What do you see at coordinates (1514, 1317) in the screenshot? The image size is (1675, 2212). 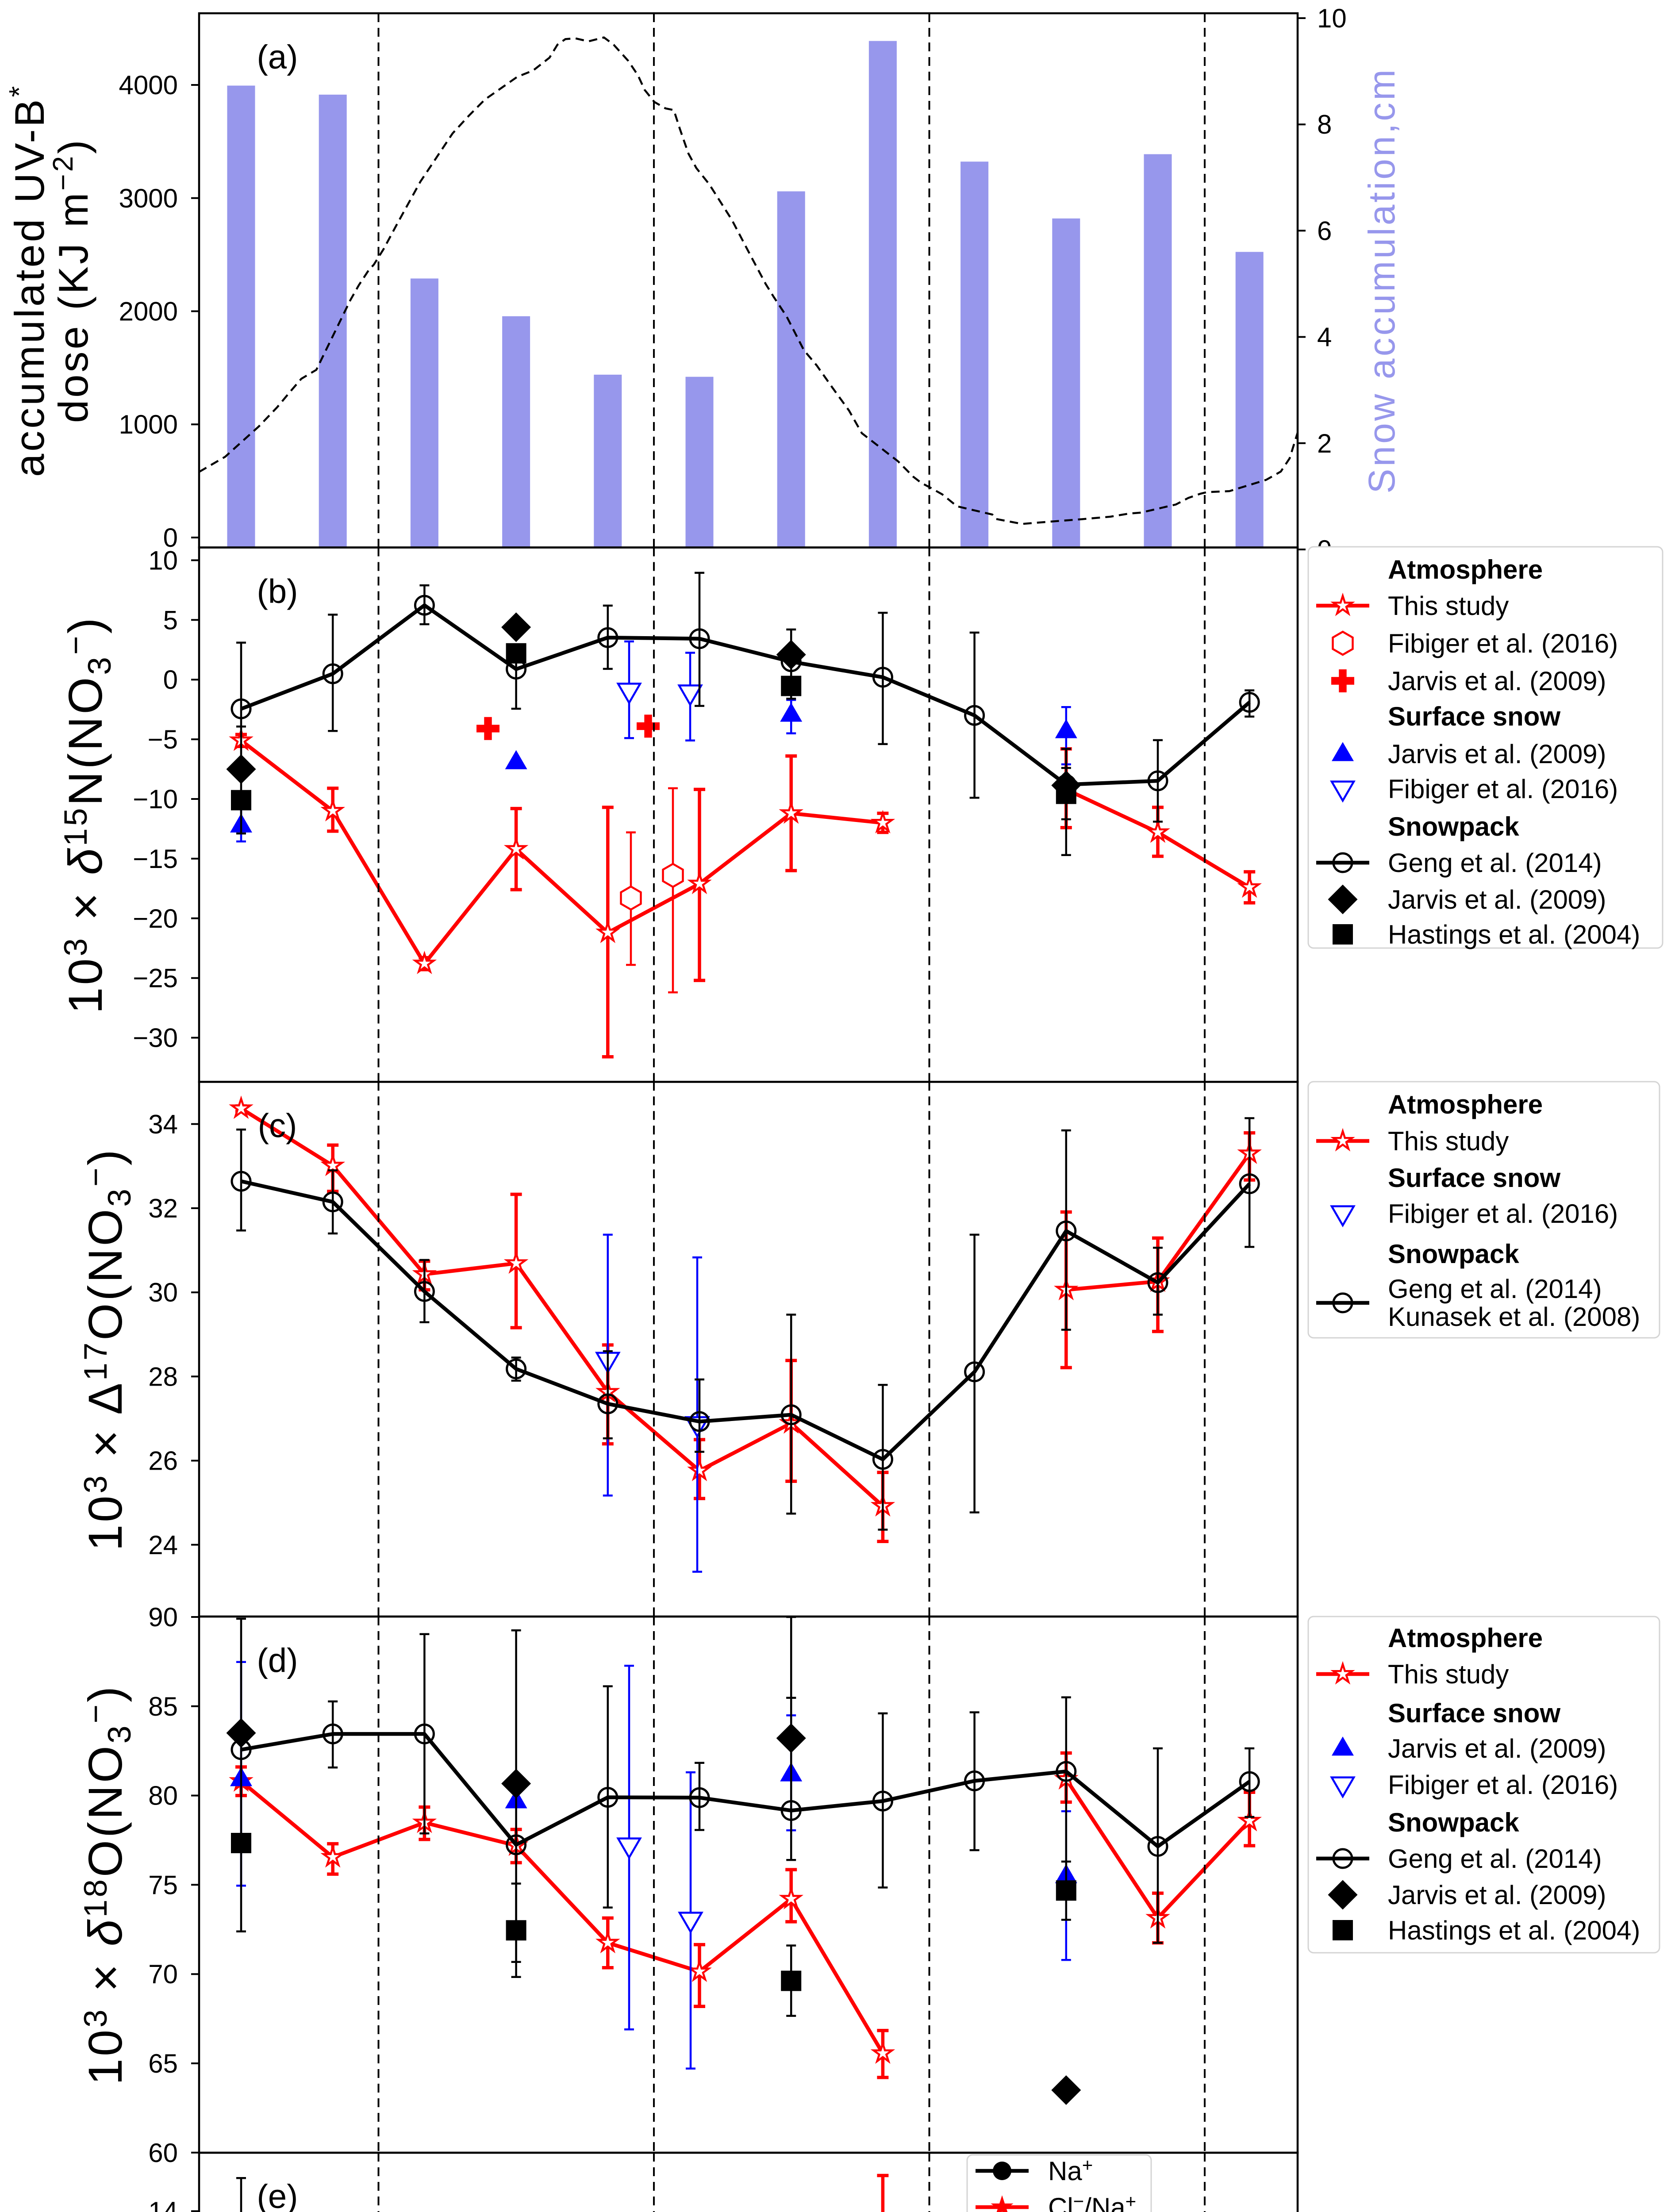 I see `svg-text: Kunasek et al. (2008)` at bounding box center [1514, 1317].